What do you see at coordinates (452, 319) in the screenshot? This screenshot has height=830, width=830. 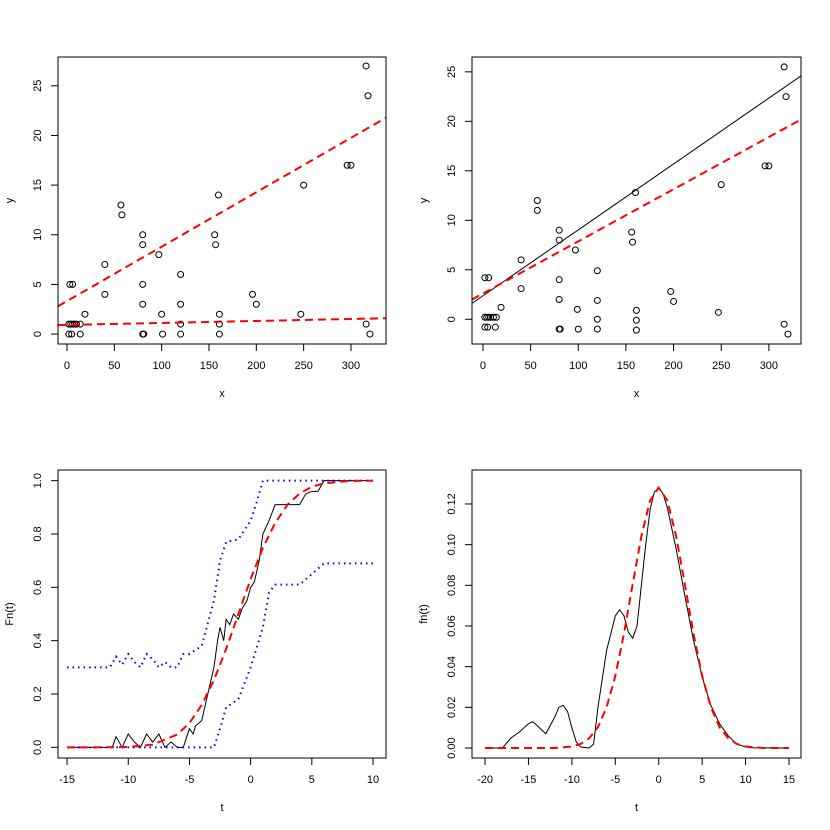 I see `y-tick-label: 0` at bounding box center [452, 319].